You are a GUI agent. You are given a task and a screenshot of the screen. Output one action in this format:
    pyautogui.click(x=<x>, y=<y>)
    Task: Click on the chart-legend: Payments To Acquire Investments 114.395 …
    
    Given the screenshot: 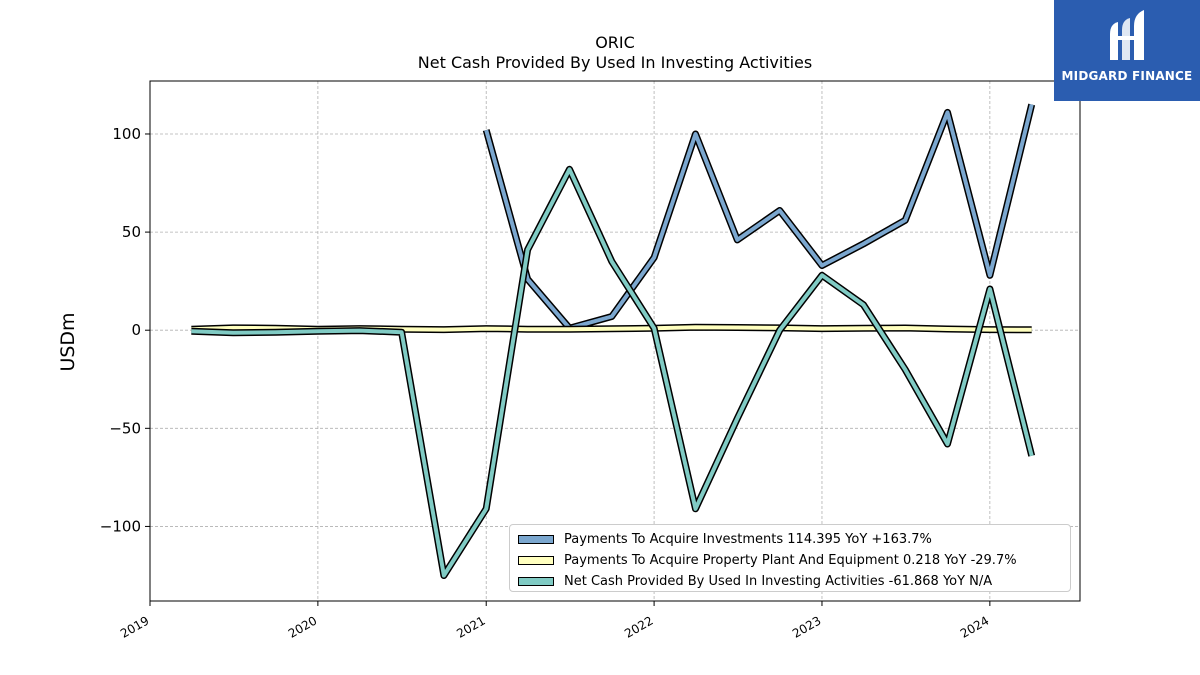 What is the action you would take?
    pyautogui.click(x=790, y=558)
    